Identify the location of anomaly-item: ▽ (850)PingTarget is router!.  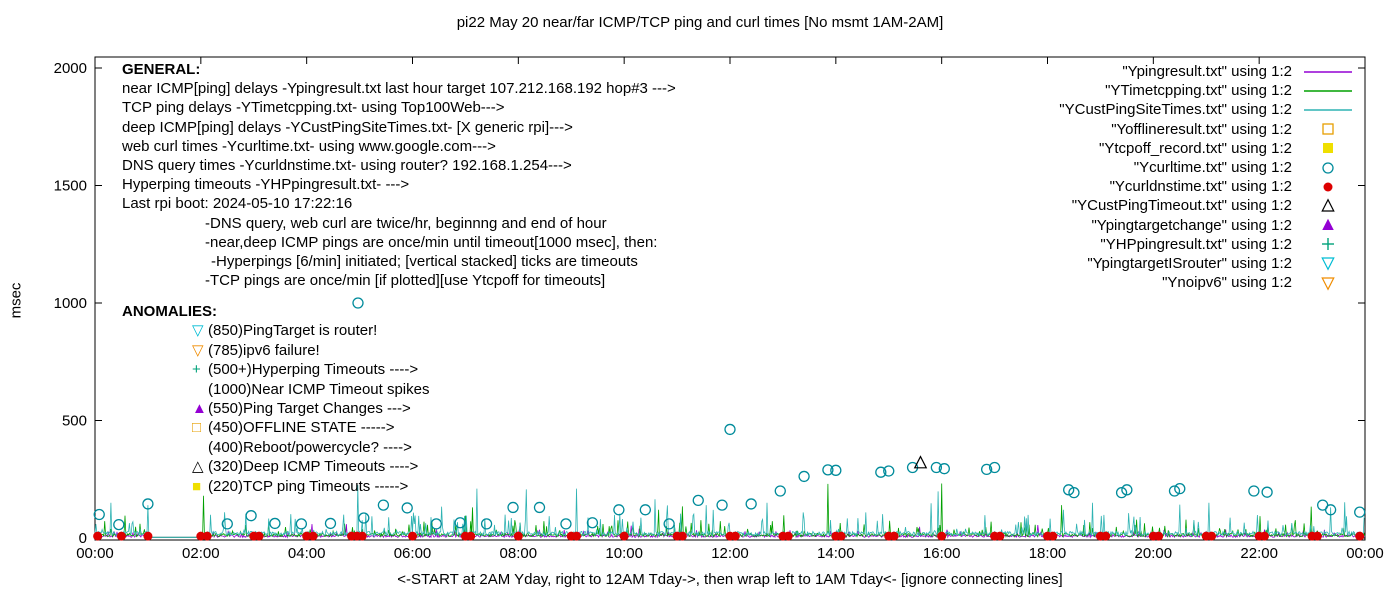
(275, 330).